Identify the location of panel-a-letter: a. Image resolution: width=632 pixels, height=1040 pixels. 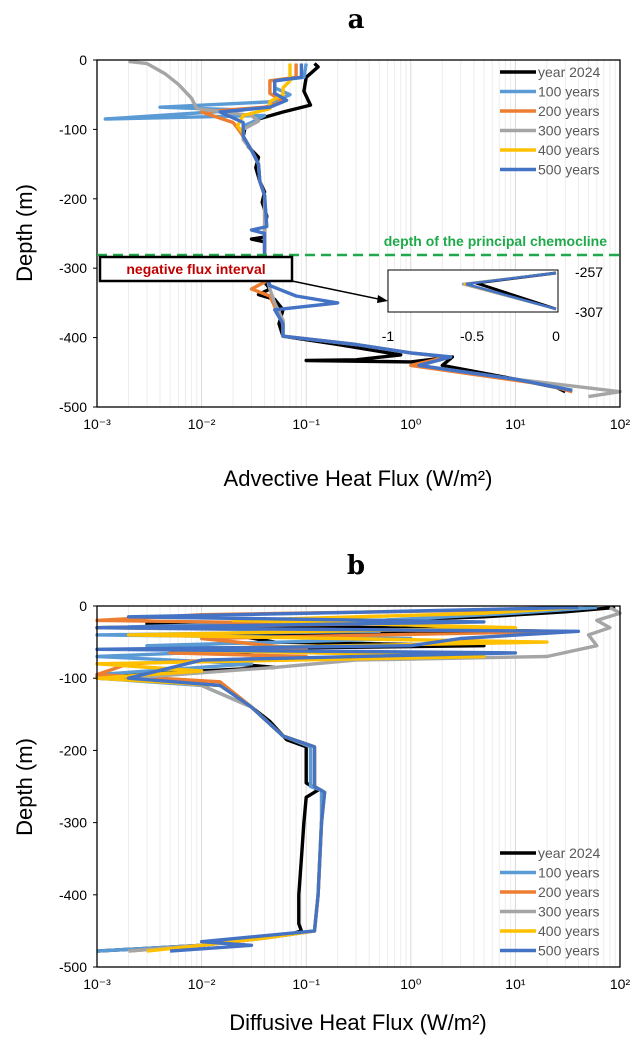
(356, 20).